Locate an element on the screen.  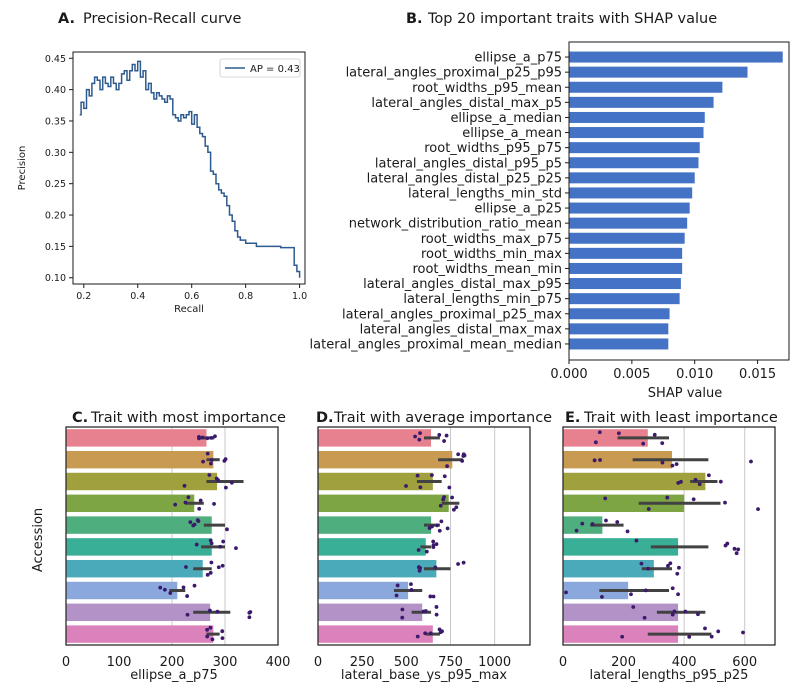
y-tick-label: 0.40 is located at coordinates (55, 90).